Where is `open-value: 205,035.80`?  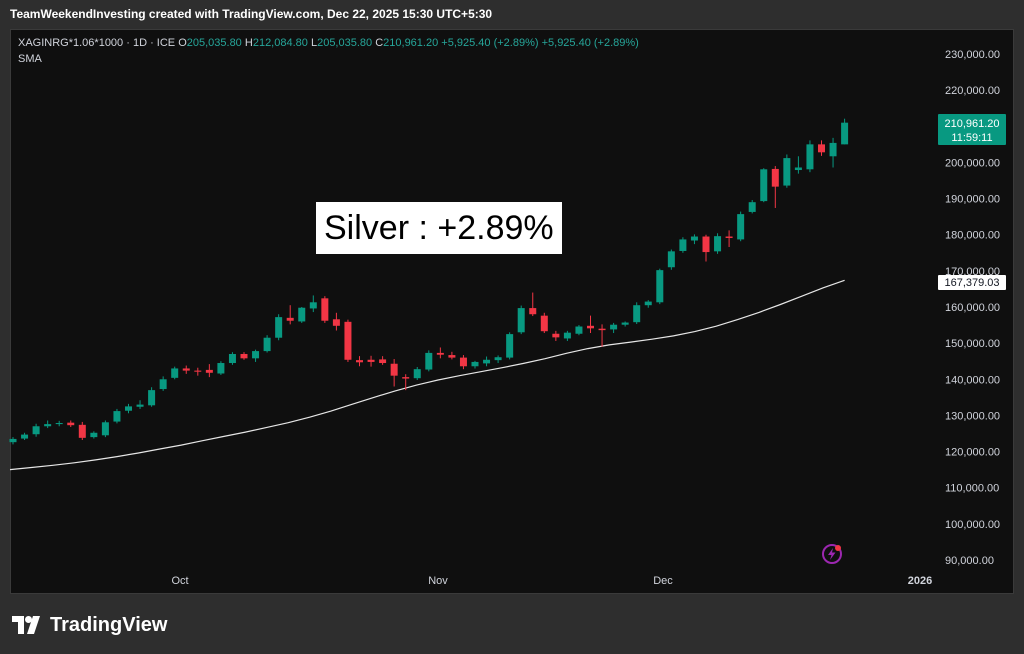
open-value: 205,035.80 is located at coordinates (214, 43).